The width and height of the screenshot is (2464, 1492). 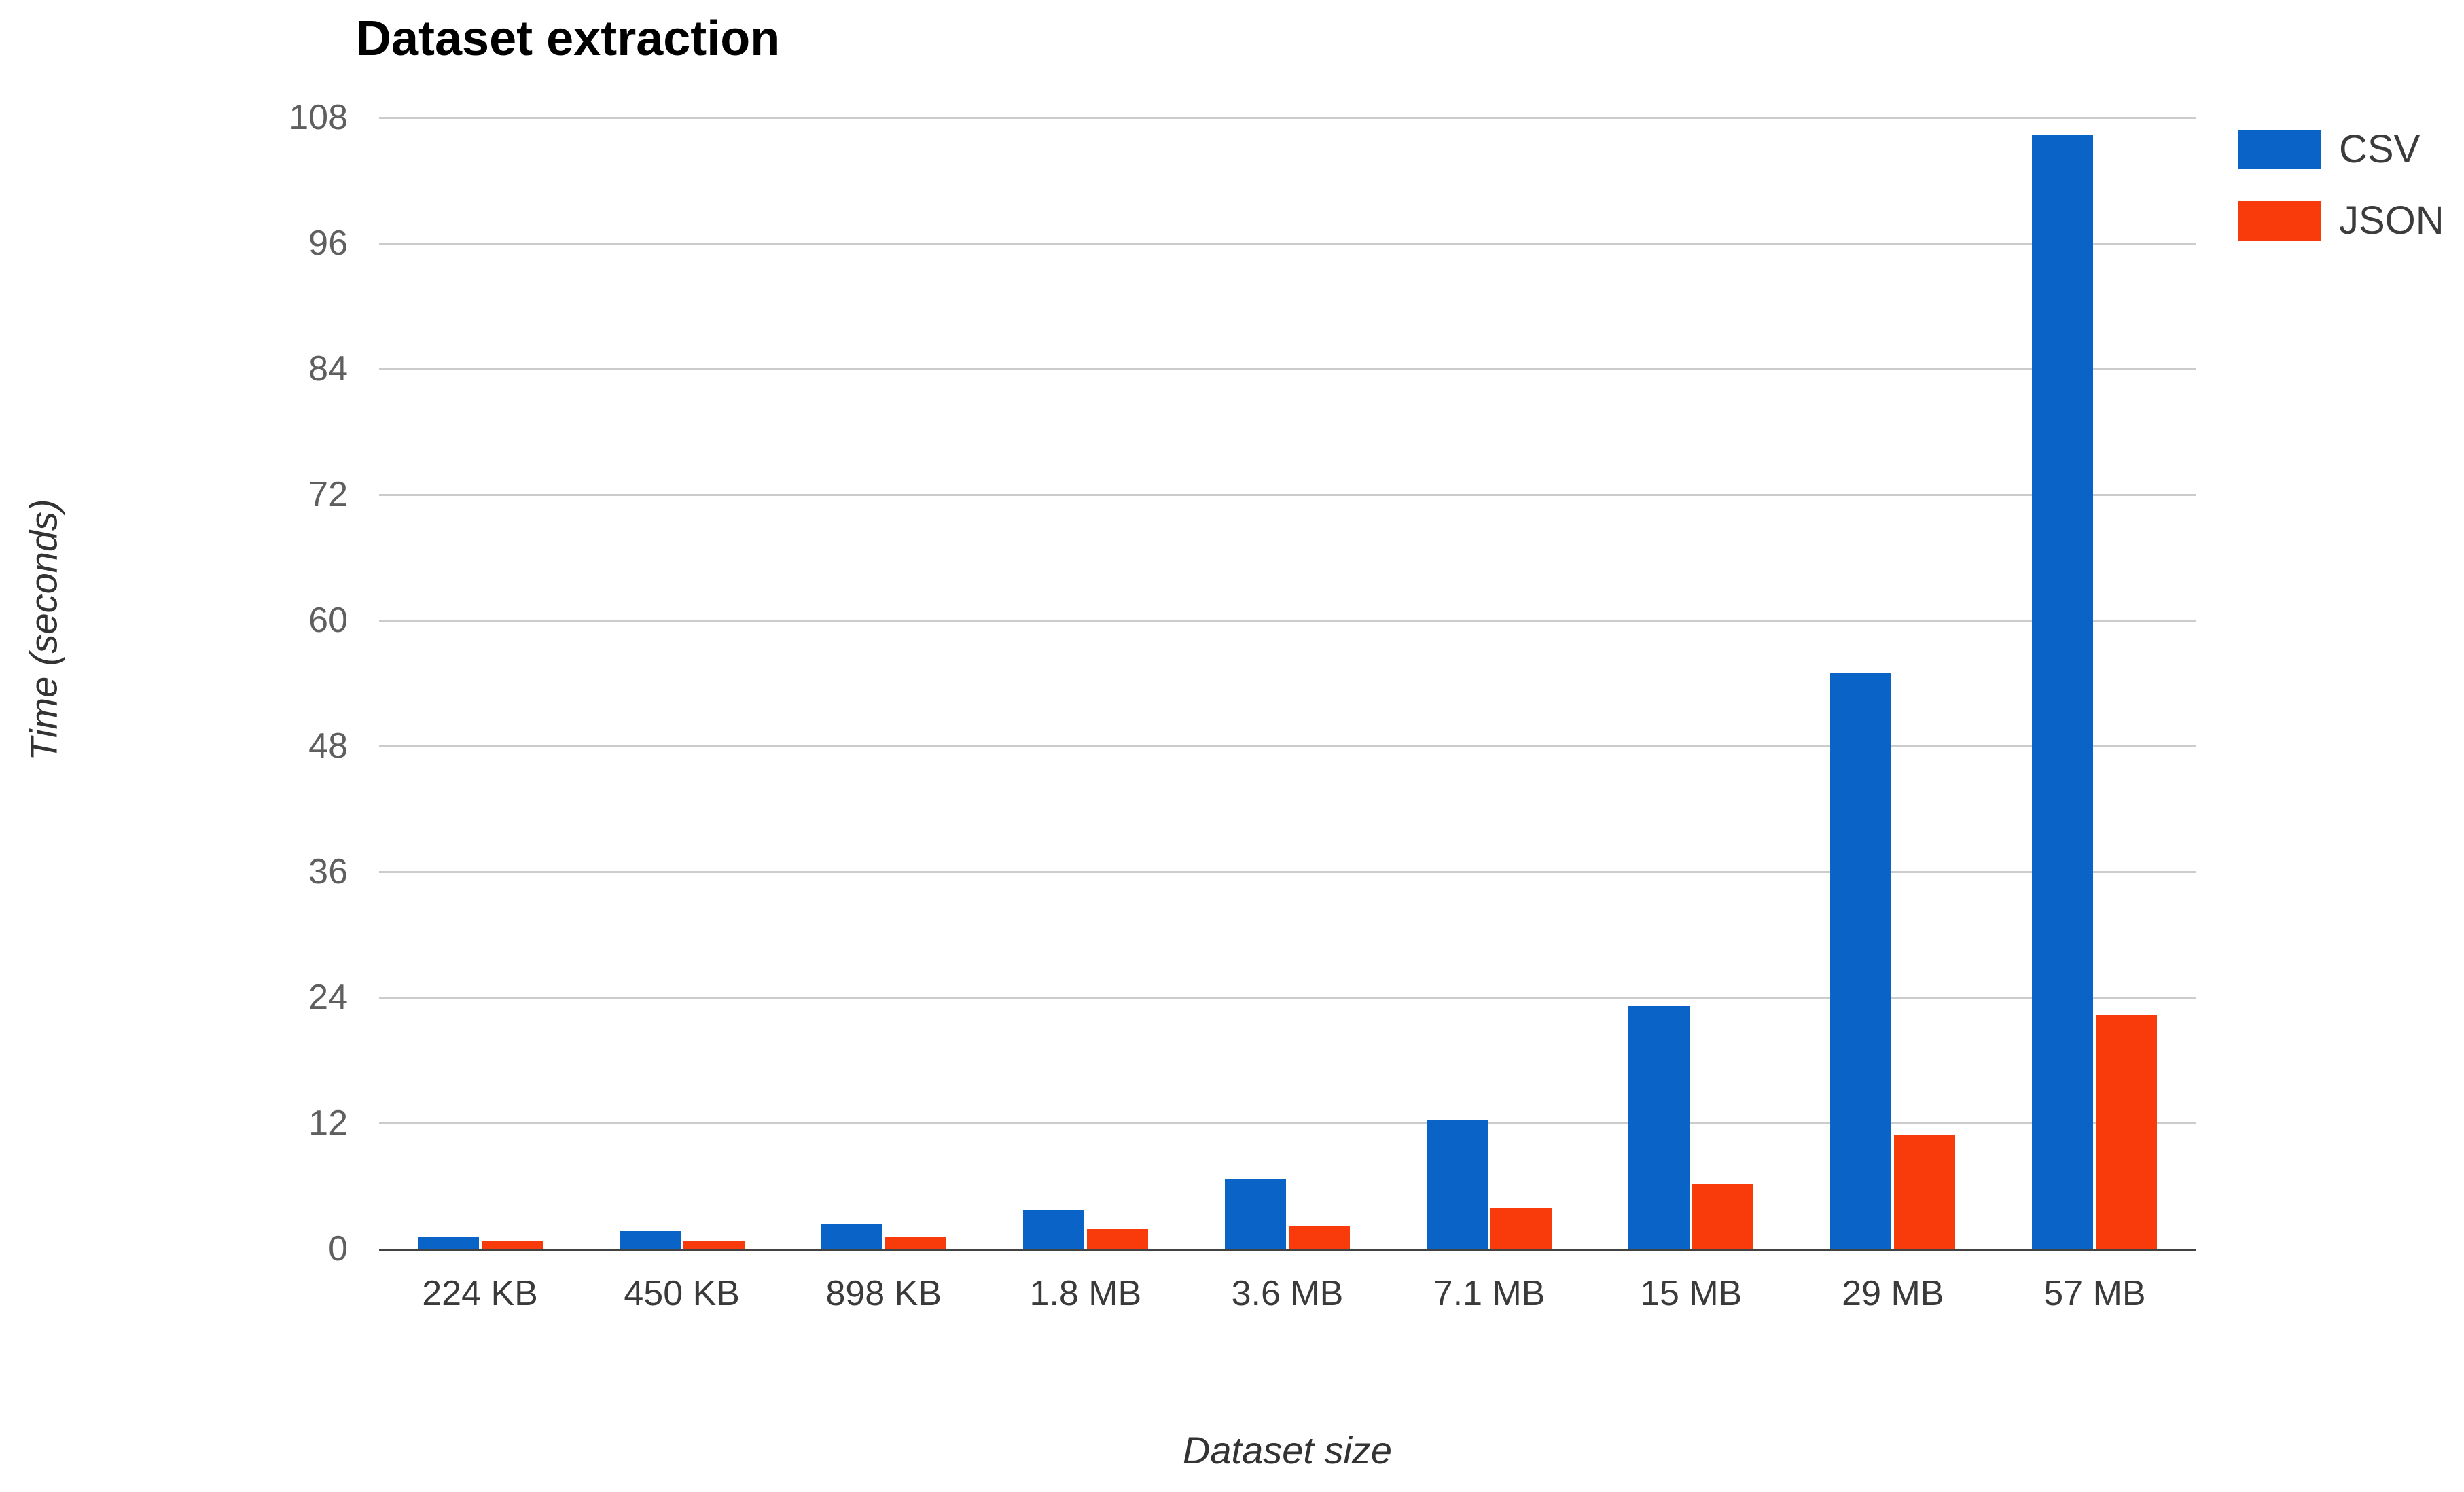 What do you see at coordinates (1117, 1239) in the screenshot?
I see `json-bar-1.8-mb` at bounding box center [1117, 1239].